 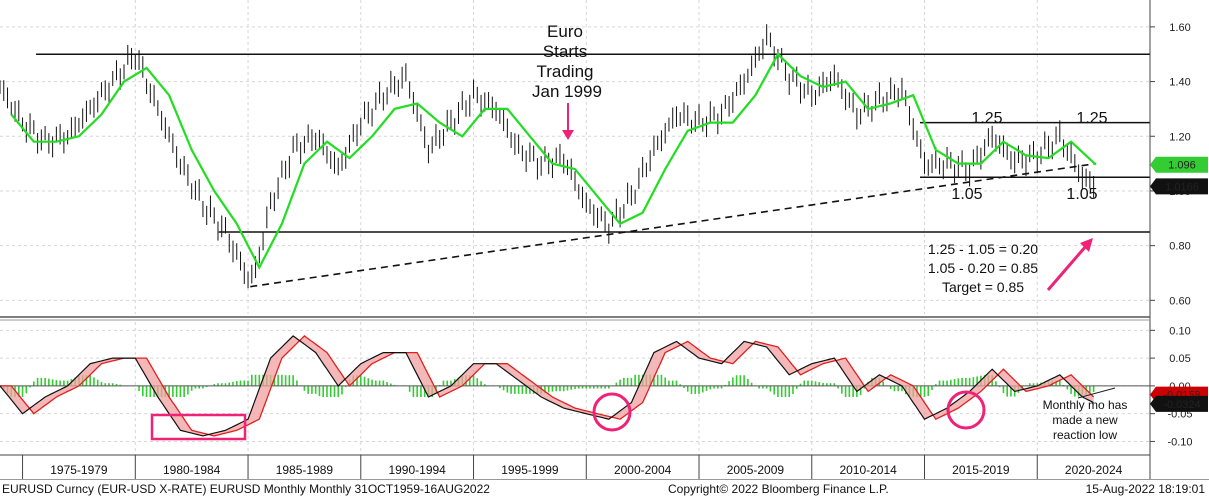 What do you see at coordinates (1179, 442) in the screenshot?
I see `lower-ytick-label-4: -0.10` at bounding box center [1179, 442].